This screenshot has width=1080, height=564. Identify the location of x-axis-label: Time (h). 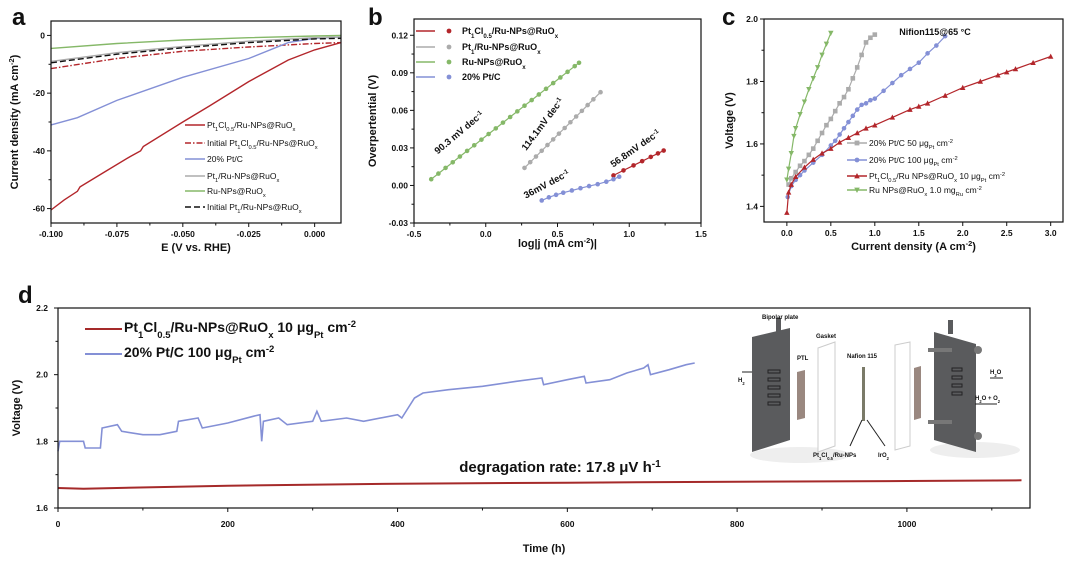
(544, 549).